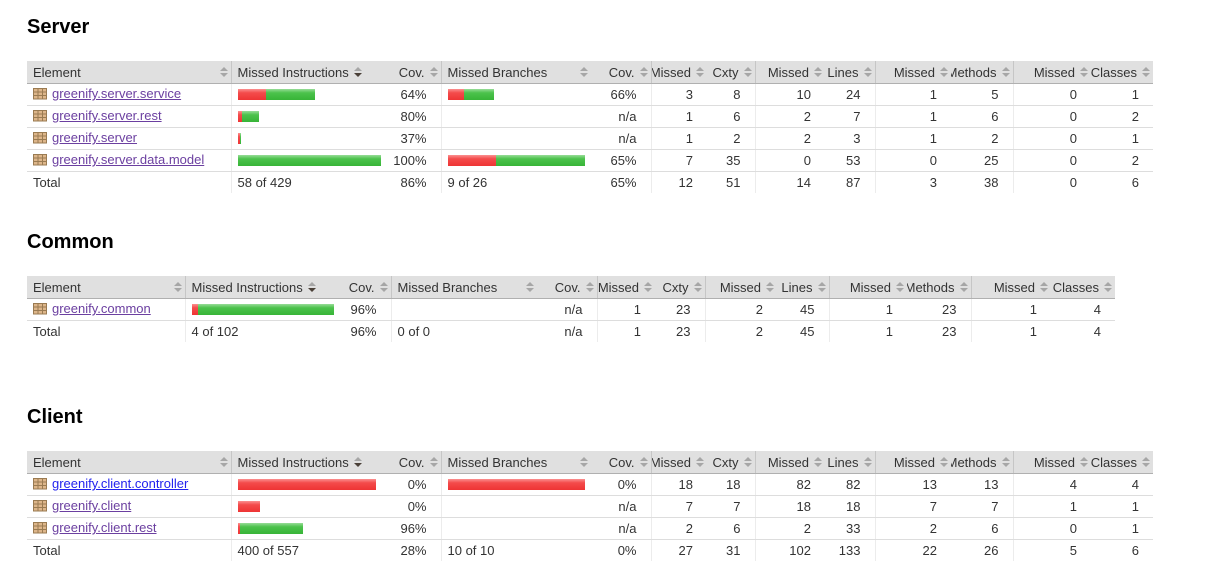 The width and height of the screenshot is (1212, 561). What do you see at coordinates (309, 550) in the screenshot?
I see `total-missed-instructions: 400 of 557` at bounding box center [309, 550].